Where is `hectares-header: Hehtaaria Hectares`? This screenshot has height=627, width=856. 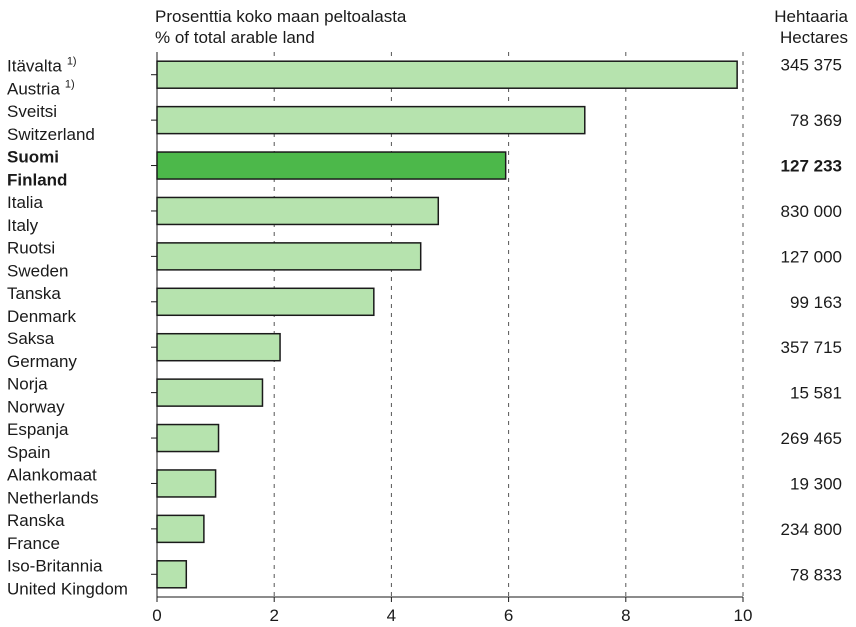
hectares-header: Hehtaaria Hectares is located at coordinates (811, 27).